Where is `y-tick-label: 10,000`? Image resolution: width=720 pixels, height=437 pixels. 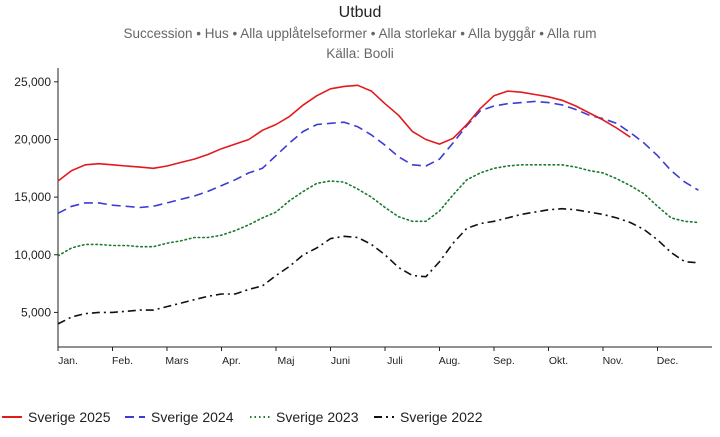 y-tick-label: 10,000 is located at coordinates (32, 255).